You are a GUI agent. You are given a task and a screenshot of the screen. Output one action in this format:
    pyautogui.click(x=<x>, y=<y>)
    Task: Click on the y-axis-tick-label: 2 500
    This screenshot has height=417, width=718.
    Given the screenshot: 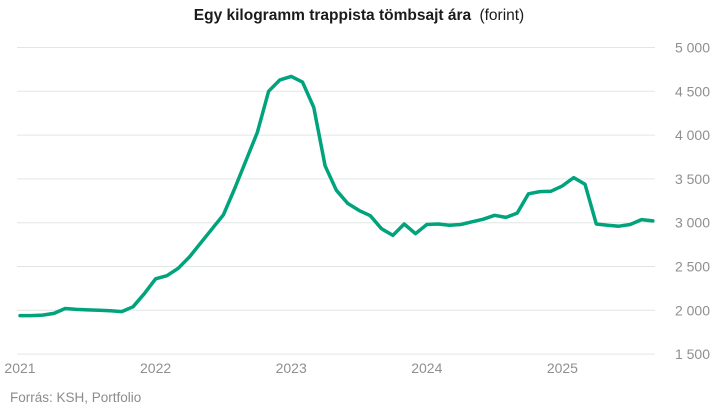 What is the action you would take?
    pyautogui.click(x=692, y=267)
    